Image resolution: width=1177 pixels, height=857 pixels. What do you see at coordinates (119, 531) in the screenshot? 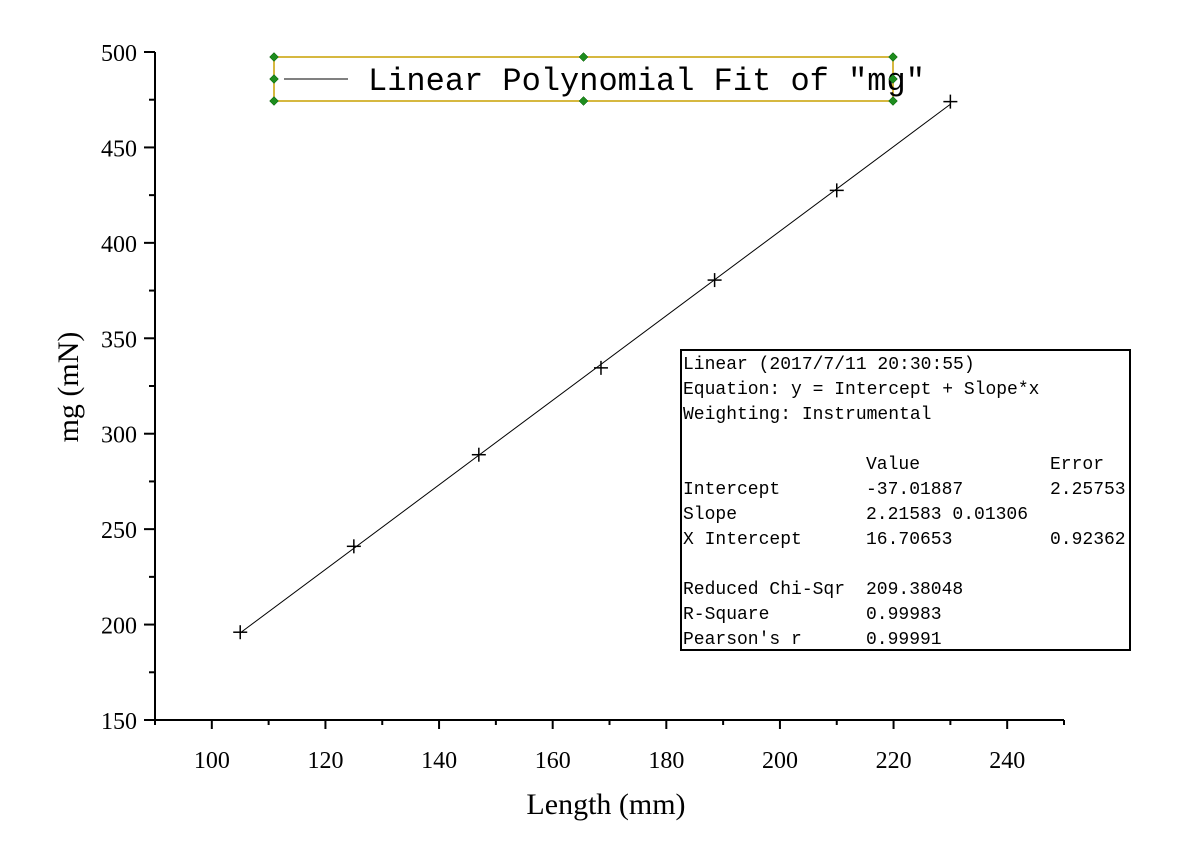
I see `y-tick-label: 250` at bounding box center [119, 531].